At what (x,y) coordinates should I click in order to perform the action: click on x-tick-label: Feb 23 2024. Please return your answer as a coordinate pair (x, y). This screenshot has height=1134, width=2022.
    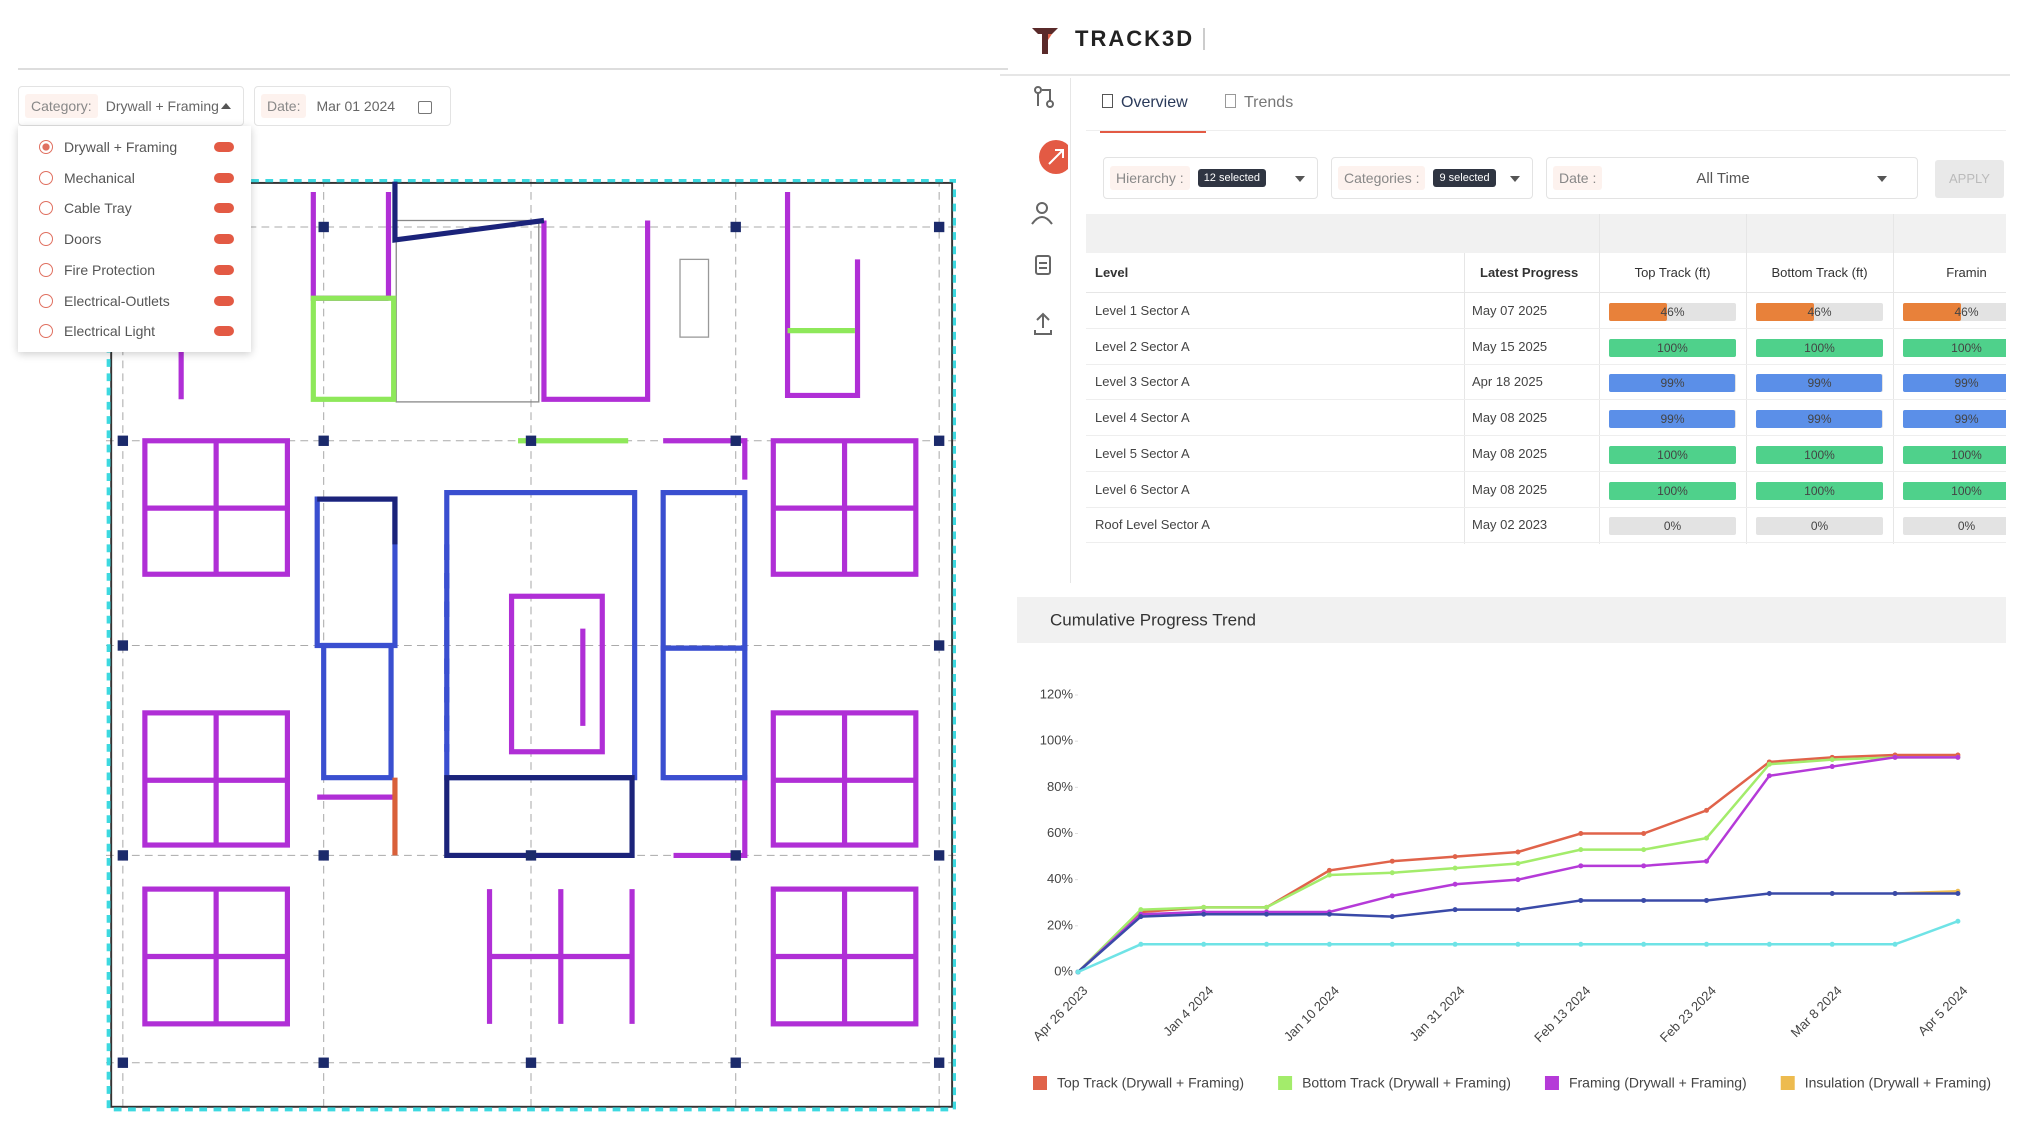
    Looking at the image, I should click on (1688, 1014).